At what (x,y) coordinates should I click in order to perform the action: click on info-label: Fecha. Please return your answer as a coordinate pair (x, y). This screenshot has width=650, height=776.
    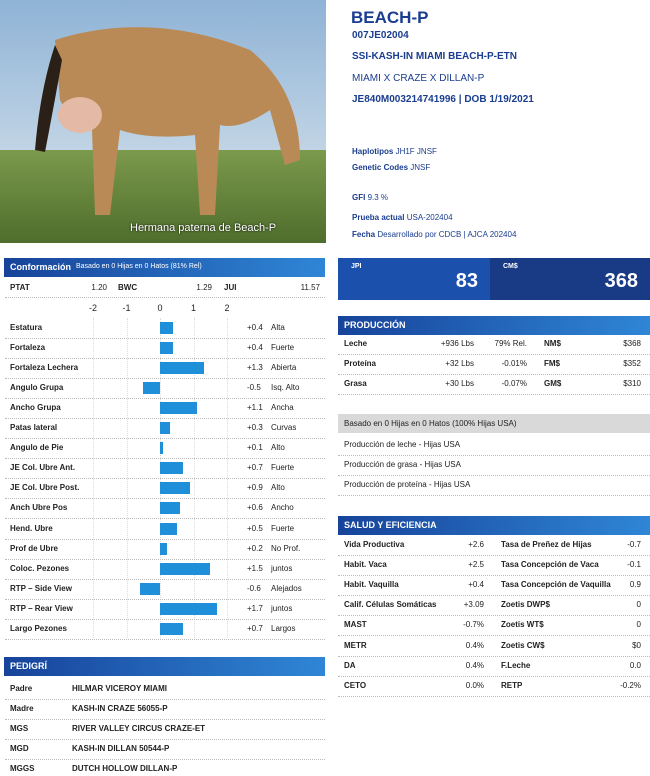
    Looking at the image, I should click on (364, 234).